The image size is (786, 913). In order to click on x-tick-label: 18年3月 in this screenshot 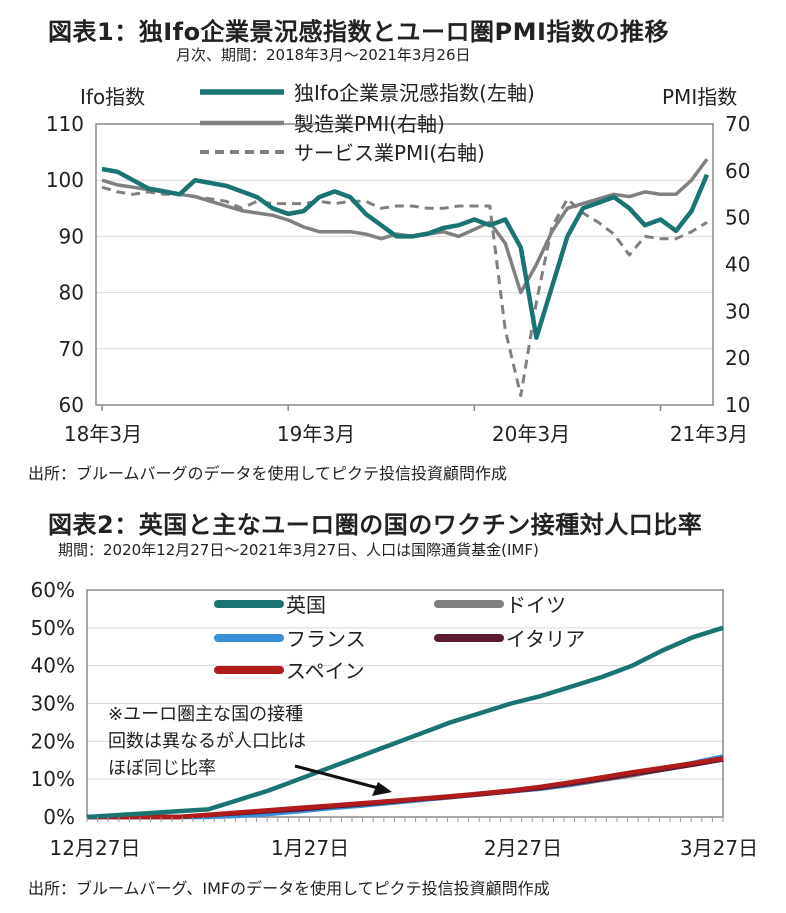, I will do `click(103, 434)`.